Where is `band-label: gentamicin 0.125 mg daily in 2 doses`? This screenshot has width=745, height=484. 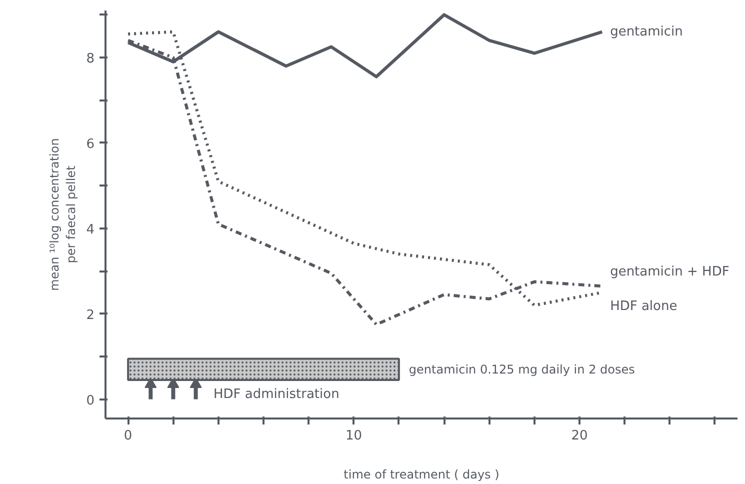
band-label: gentamicin 0.125 mg daily in 2 doses is located at coordinates (521, 369).